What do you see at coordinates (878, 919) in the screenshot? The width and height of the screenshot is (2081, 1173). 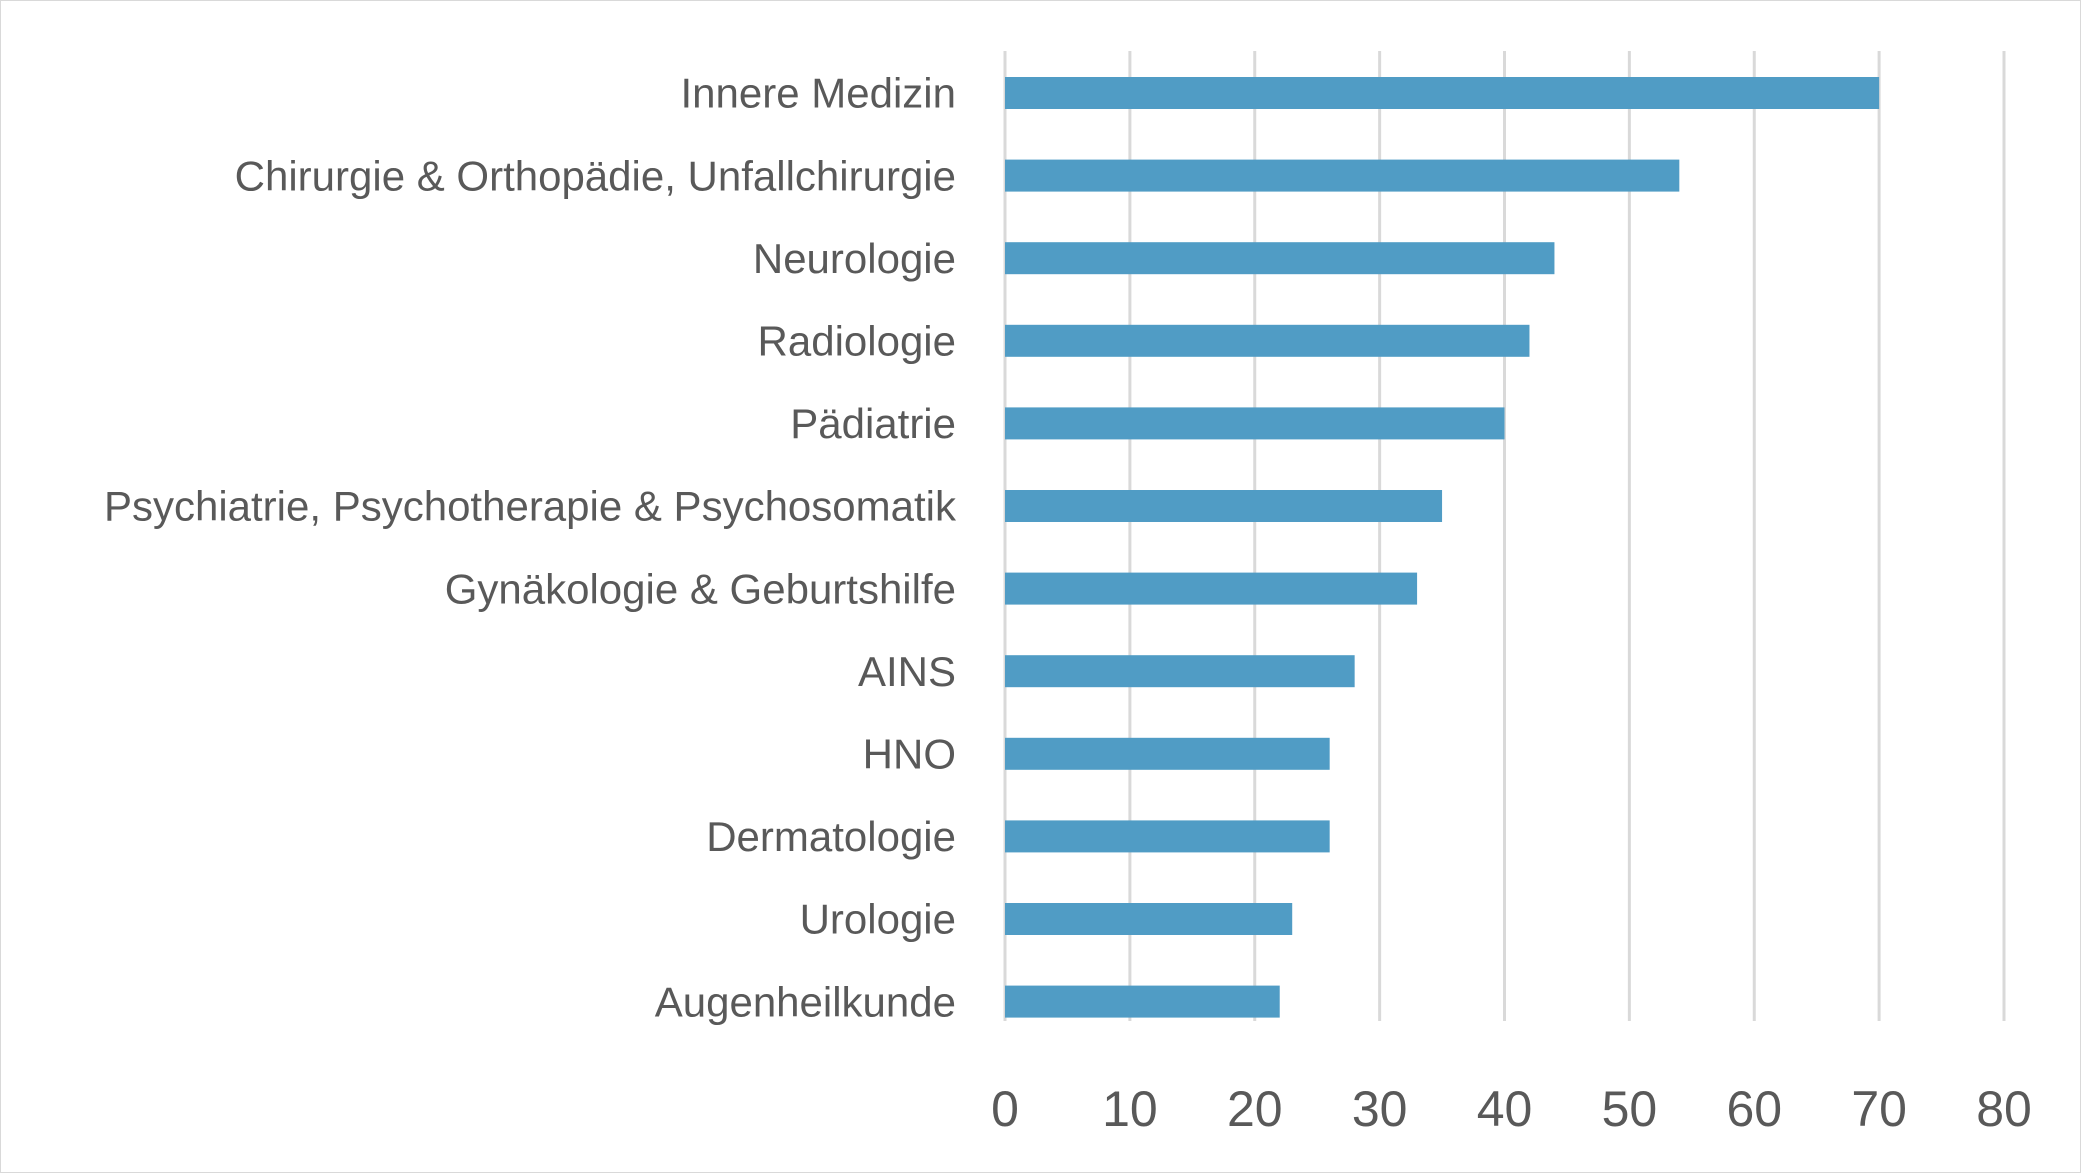 I see `category-label: Urologie` at bounding box center [878, 919].